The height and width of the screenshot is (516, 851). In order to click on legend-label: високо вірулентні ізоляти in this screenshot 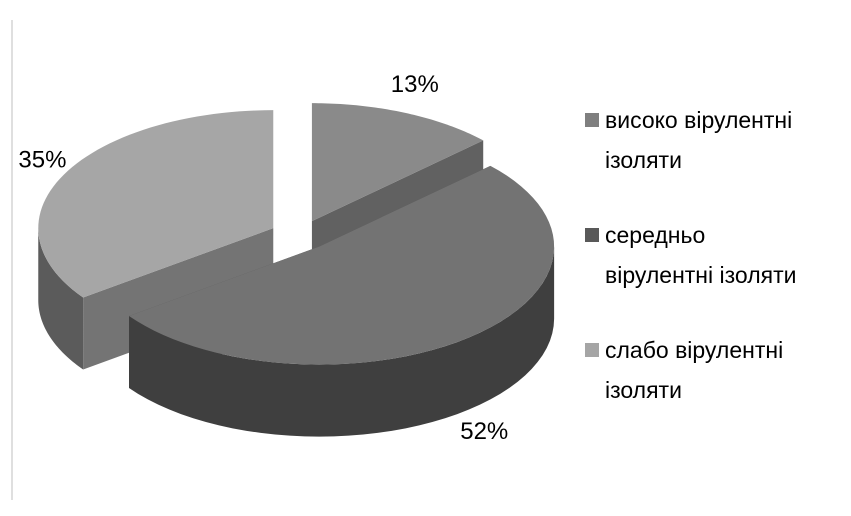, I will do `click(699, 140)`.